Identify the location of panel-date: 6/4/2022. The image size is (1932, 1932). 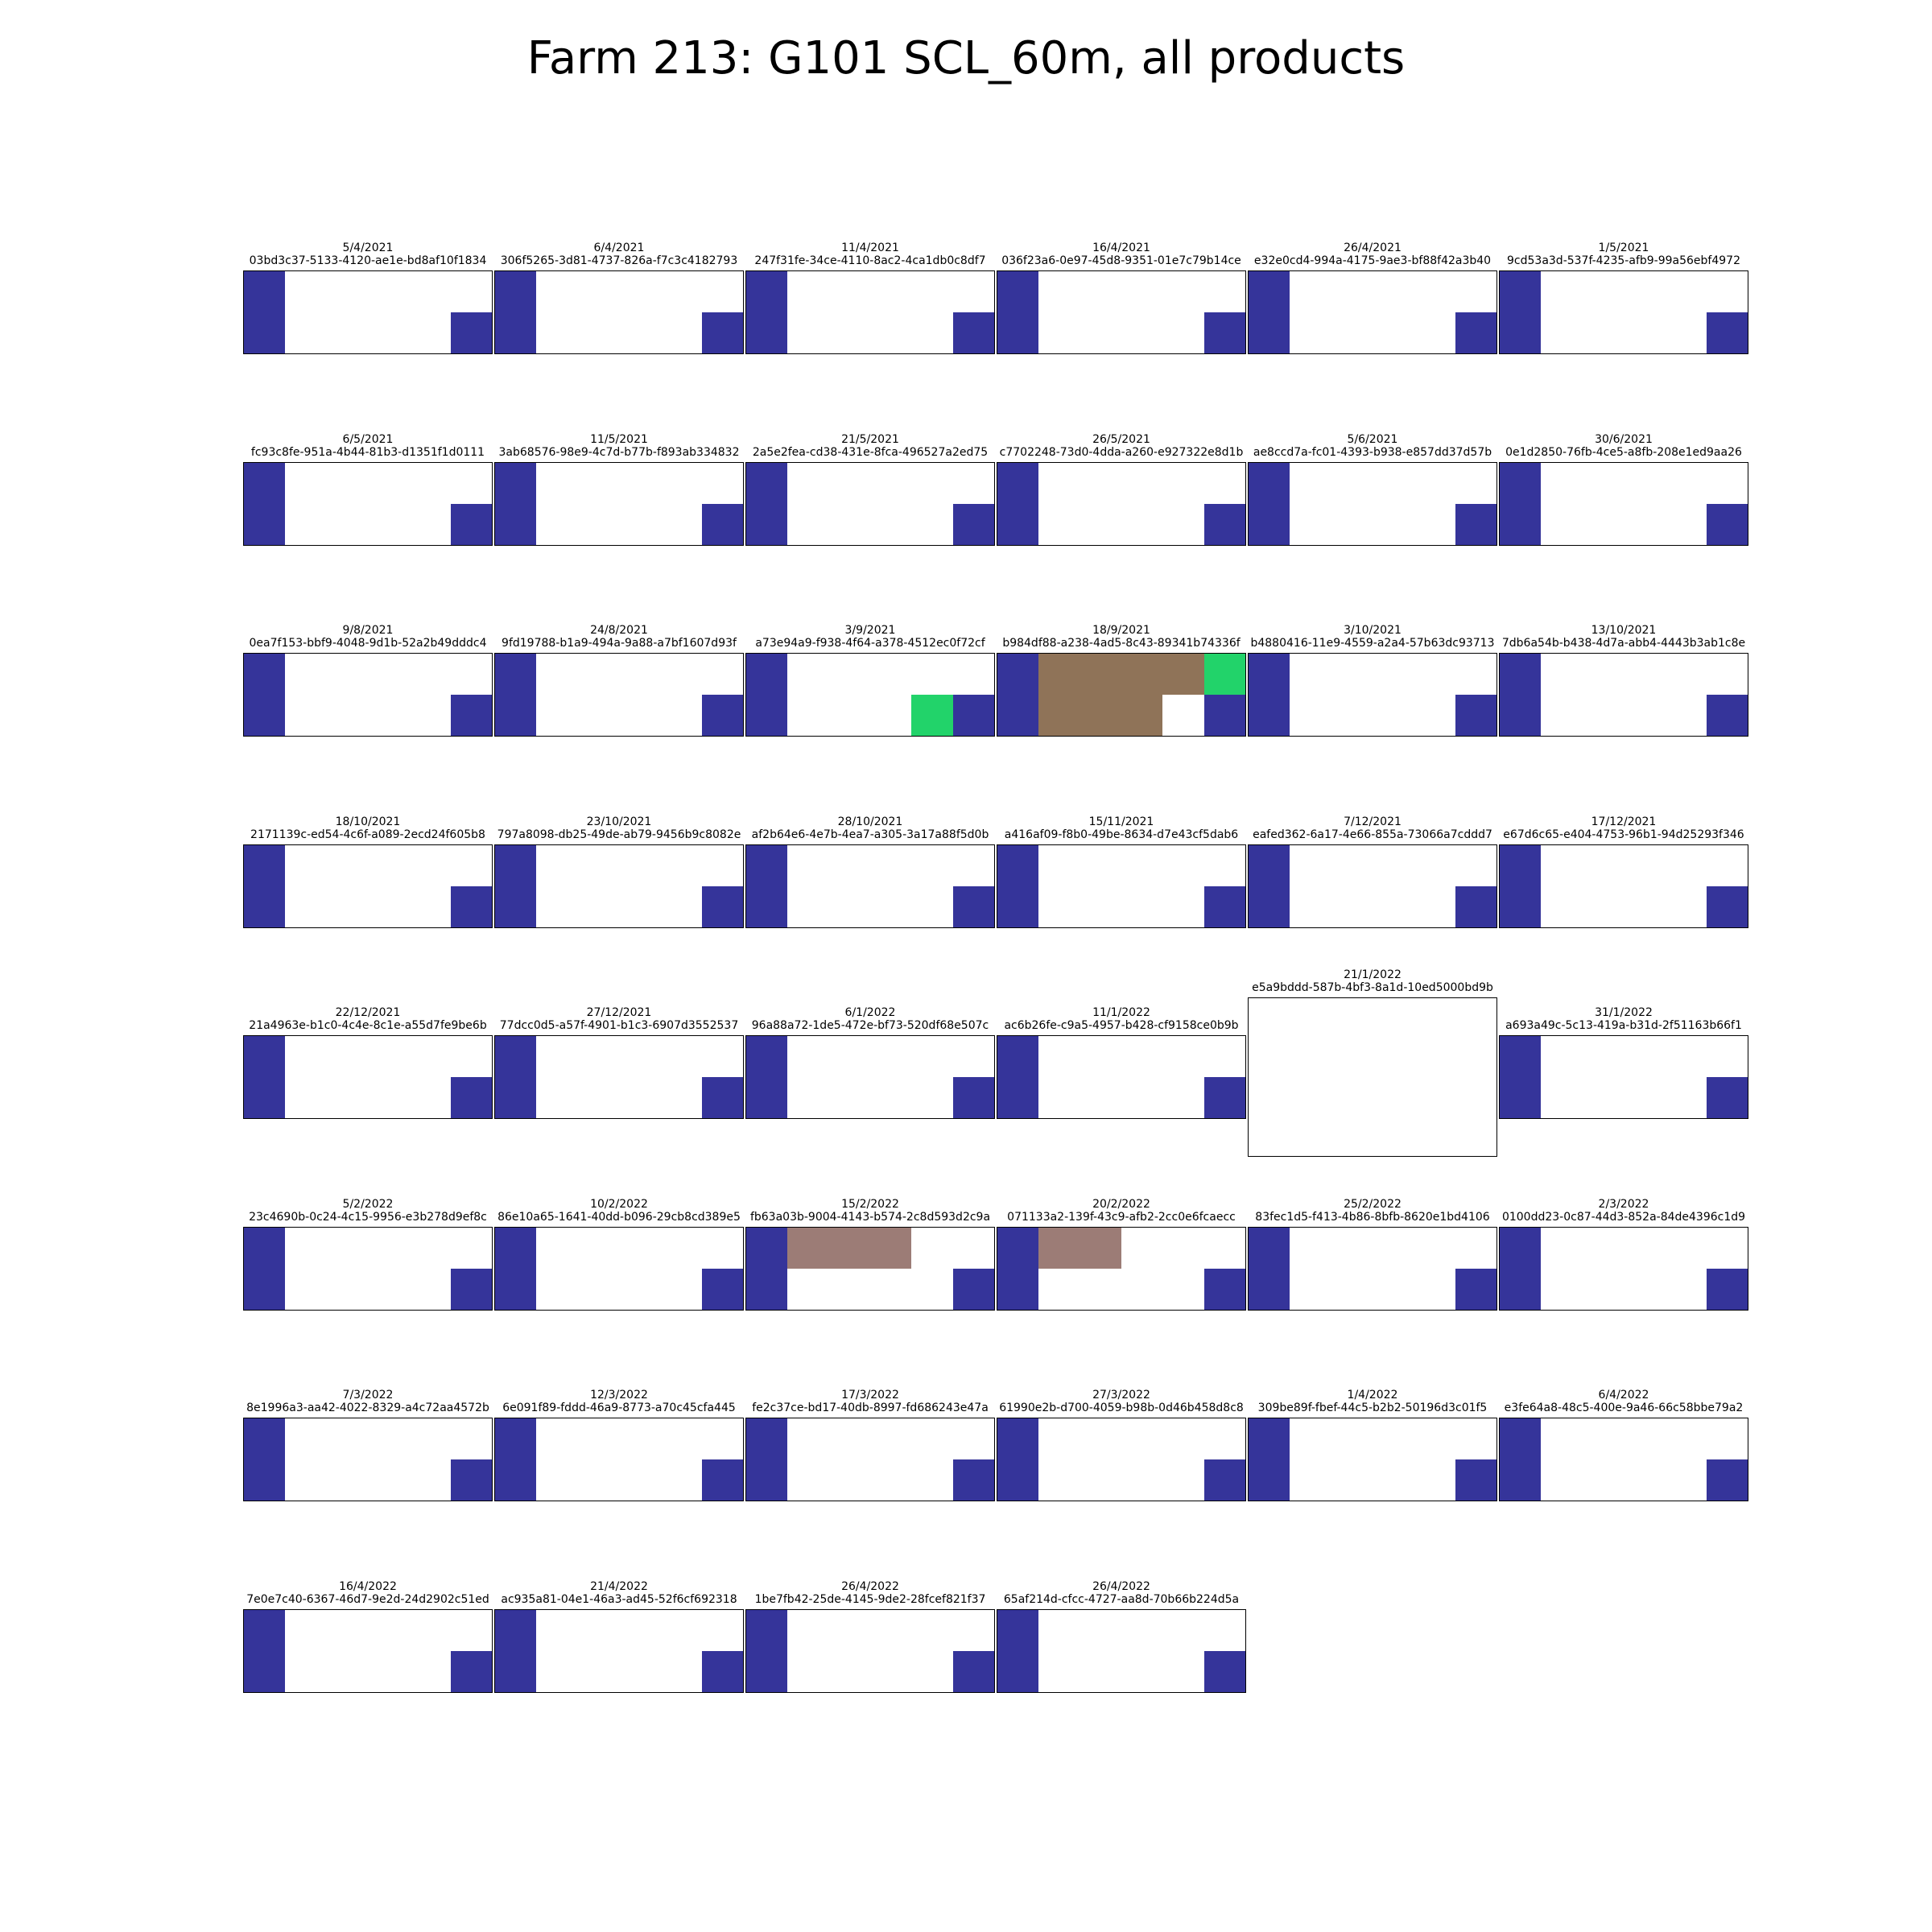
(1623, 1395).